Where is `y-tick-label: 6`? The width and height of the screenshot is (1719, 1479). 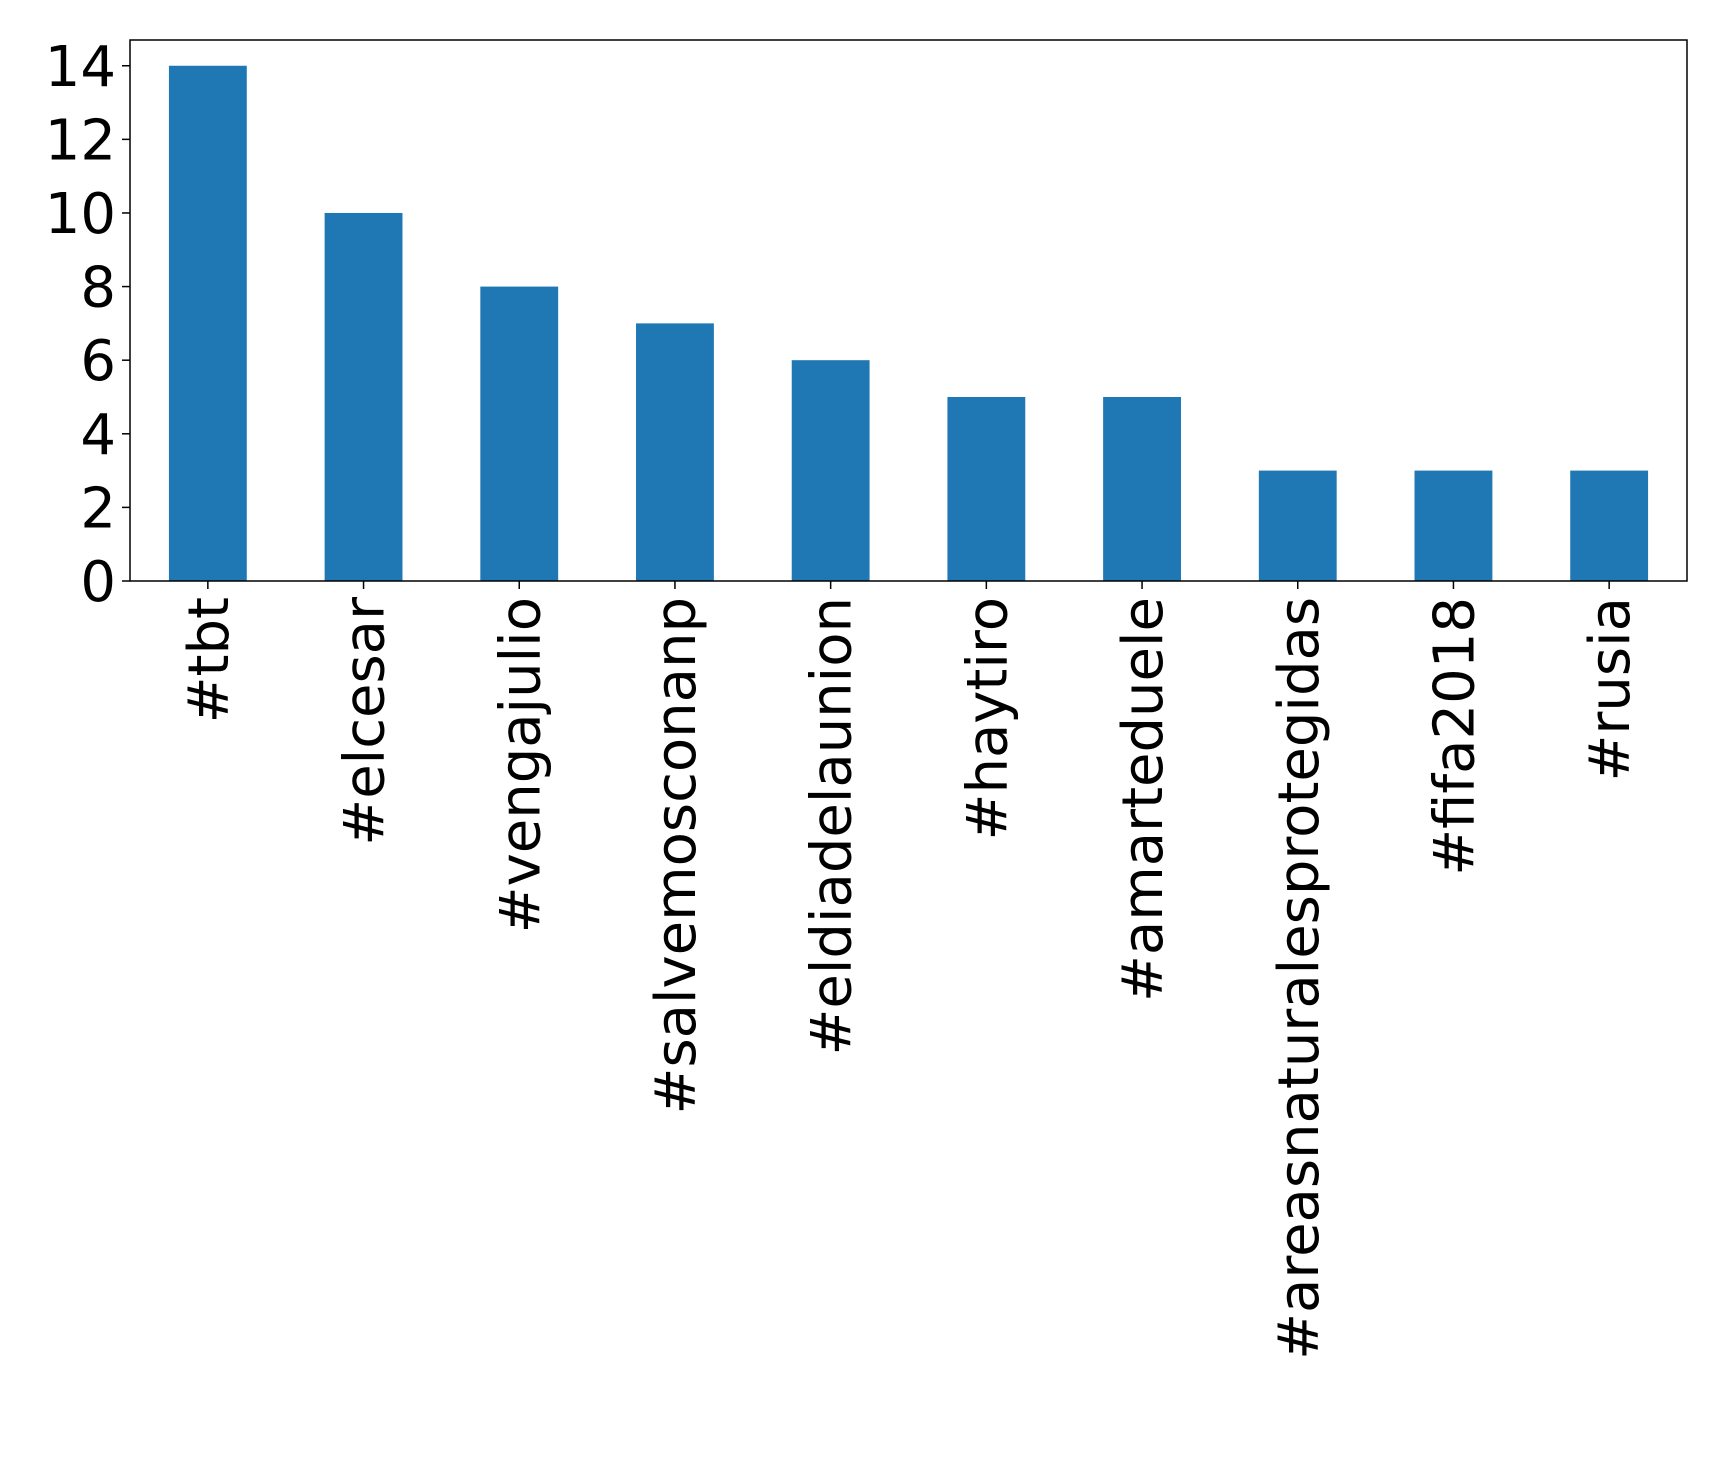 y-tick-label: 6 is located at coordinates (98, 361).